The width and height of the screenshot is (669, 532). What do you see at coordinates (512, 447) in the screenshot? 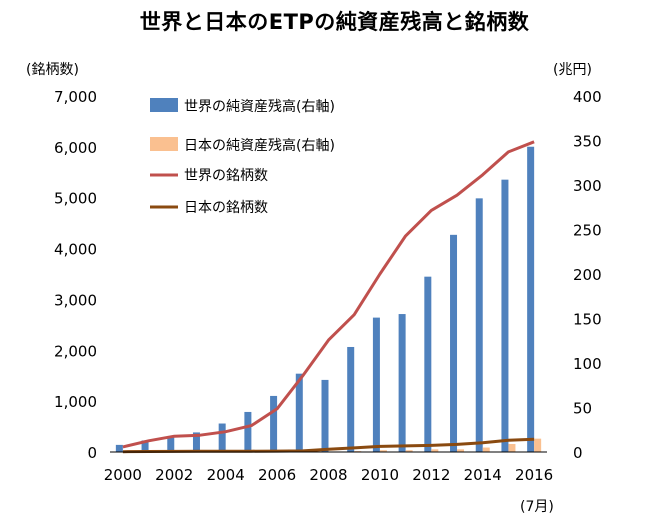
I see `bar-japan-assets-2015` at bounding box center [512, 447].